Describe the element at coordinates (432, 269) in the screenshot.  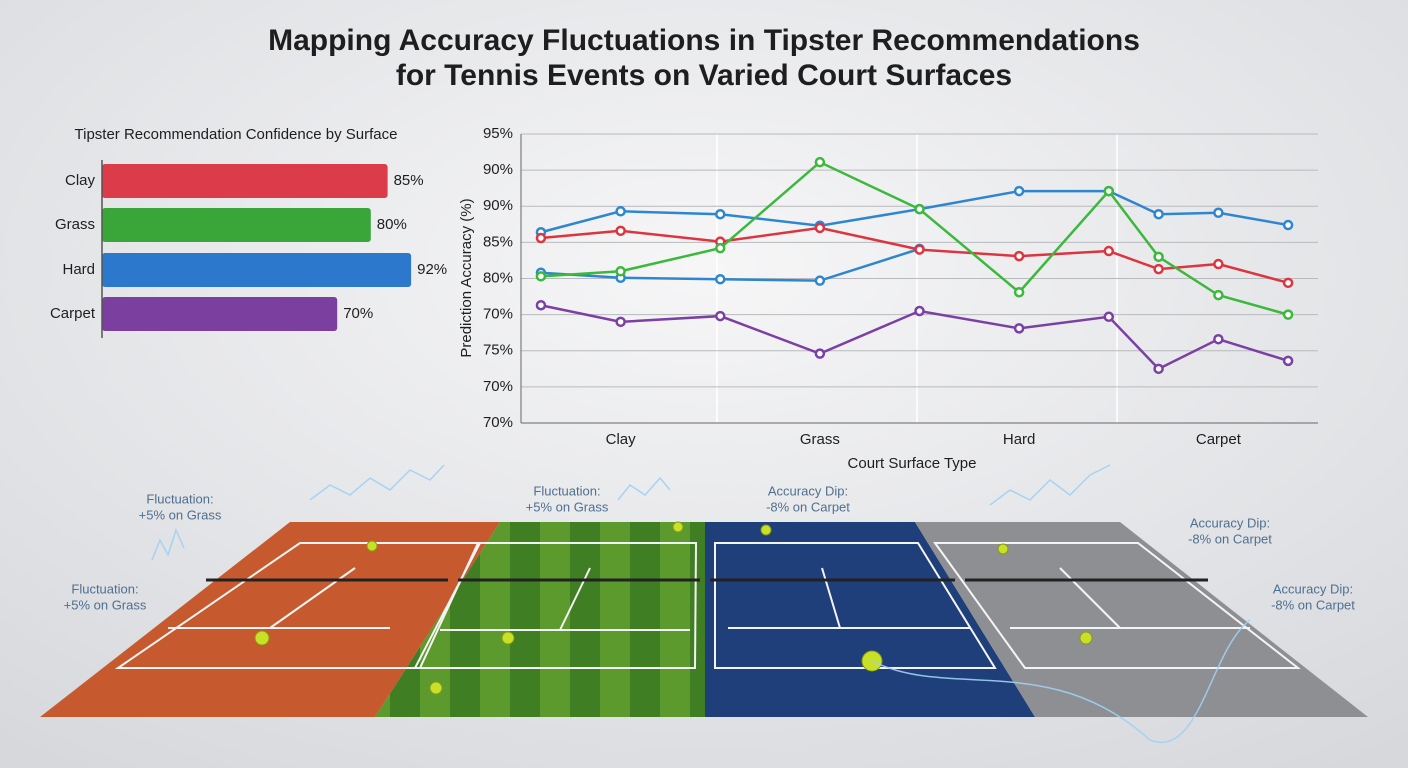
I see `value-label: 92%` at that location.